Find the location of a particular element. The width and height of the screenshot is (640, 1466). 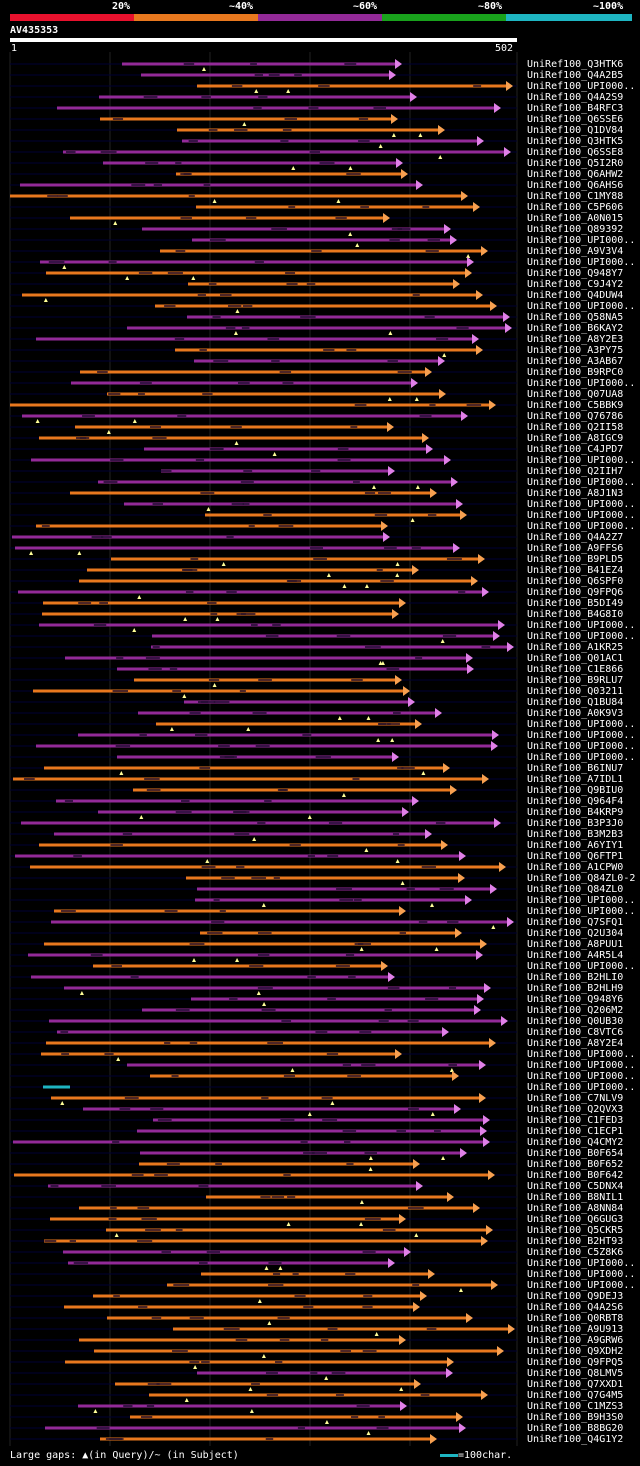

hit-label: UniRef100_Q4A2S6 is located at coordinates (575, 1307).